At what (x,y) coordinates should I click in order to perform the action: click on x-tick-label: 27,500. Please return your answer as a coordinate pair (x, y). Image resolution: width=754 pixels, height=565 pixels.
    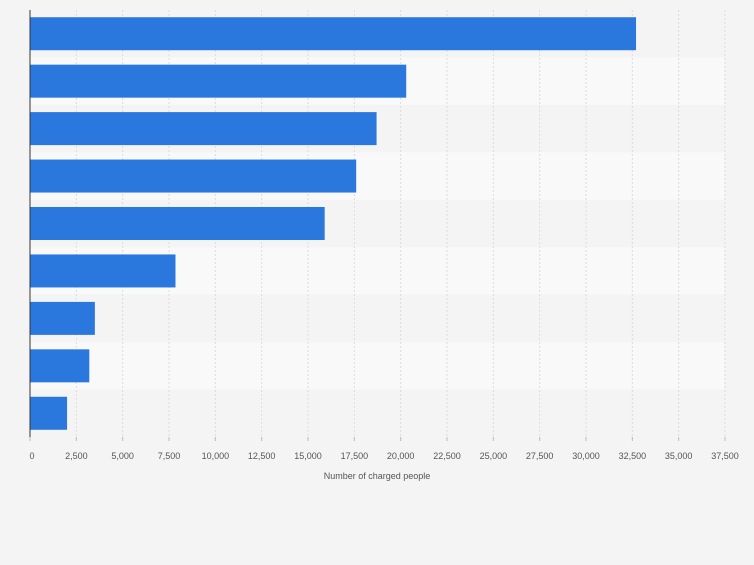
    Looking at the image, I should click on (540, 456).